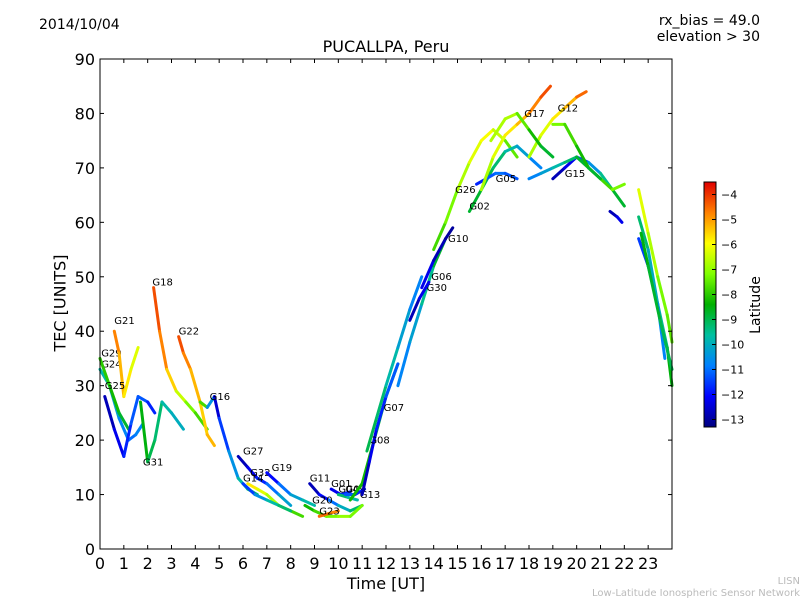  I want to click on colorbar-tick-label: −8, so click(729, 295).